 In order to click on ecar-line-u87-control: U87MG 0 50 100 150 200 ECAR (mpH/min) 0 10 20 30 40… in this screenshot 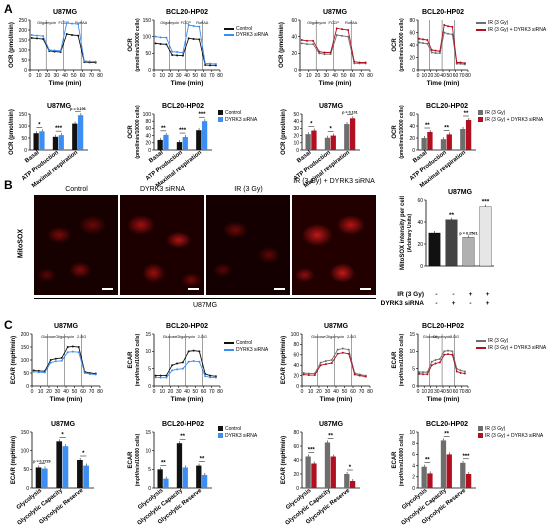, I will do `click(57, 363)`.